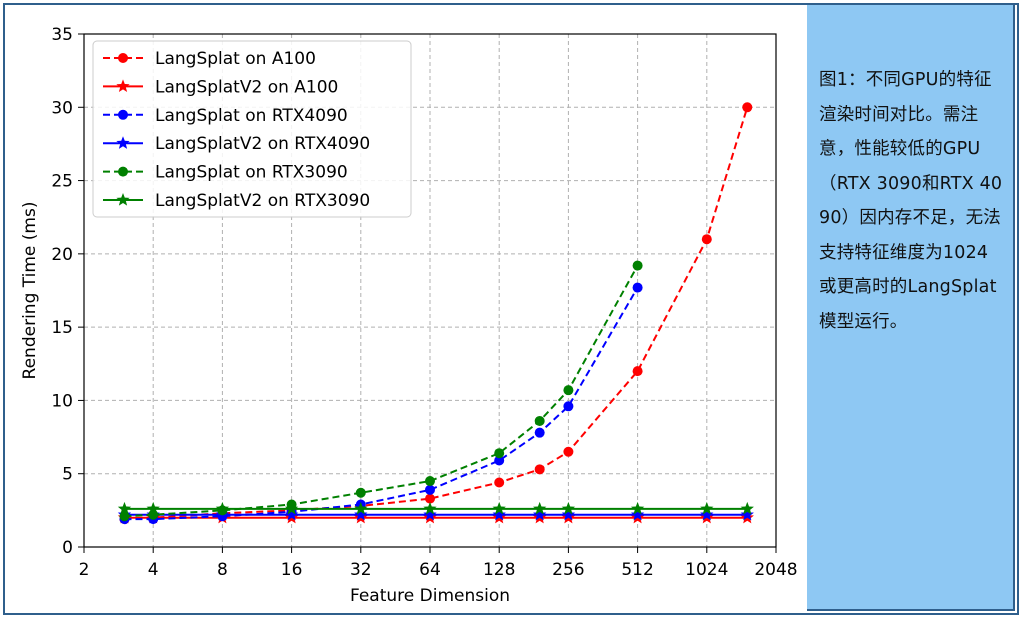  I want to click on x-tick-label: 32, so click(361, 570).